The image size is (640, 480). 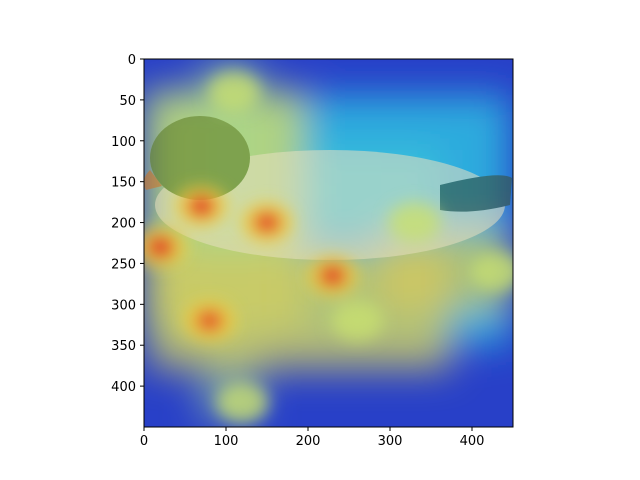 What do you see at coordinates (123, 346) in the screenshot?
I see `y-tick-label: 350` at bounding box center [123, 346].